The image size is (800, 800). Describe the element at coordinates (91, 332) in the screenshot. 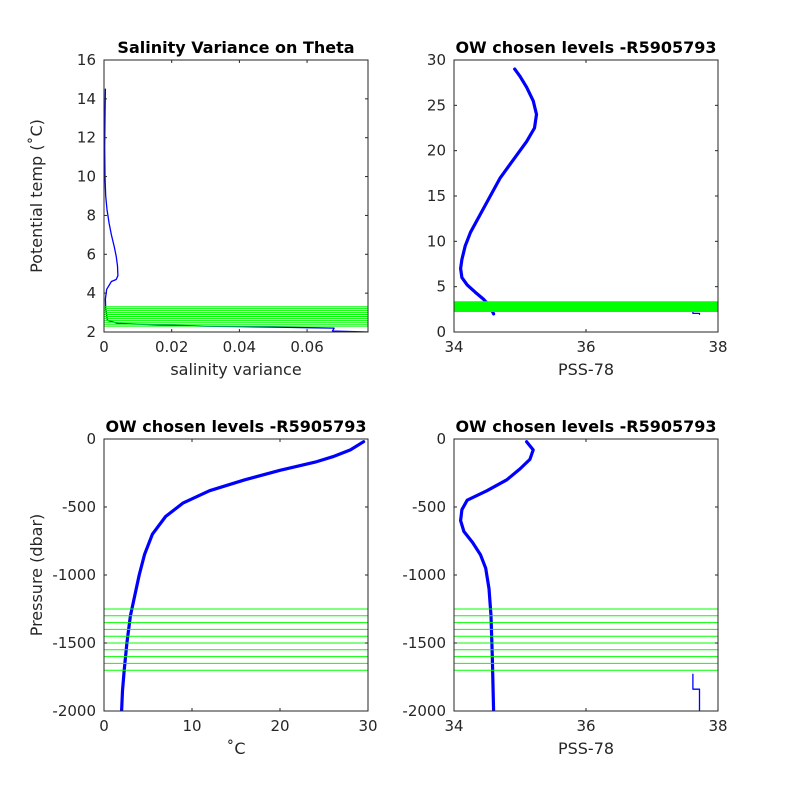

I see `y-tick-label: 2` at that location.